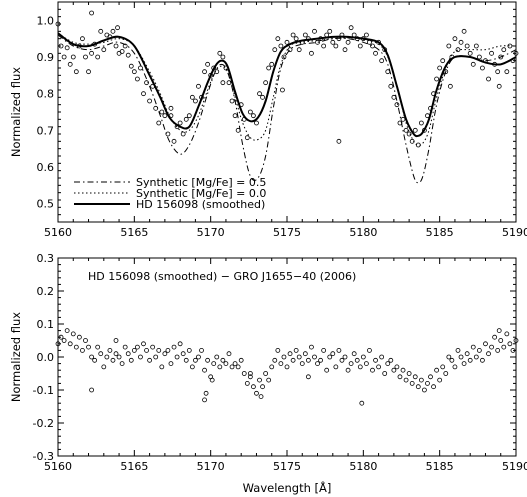 The image size is (527, 497). I want to click on y-tick-label: 0.0, so click(46, 357).